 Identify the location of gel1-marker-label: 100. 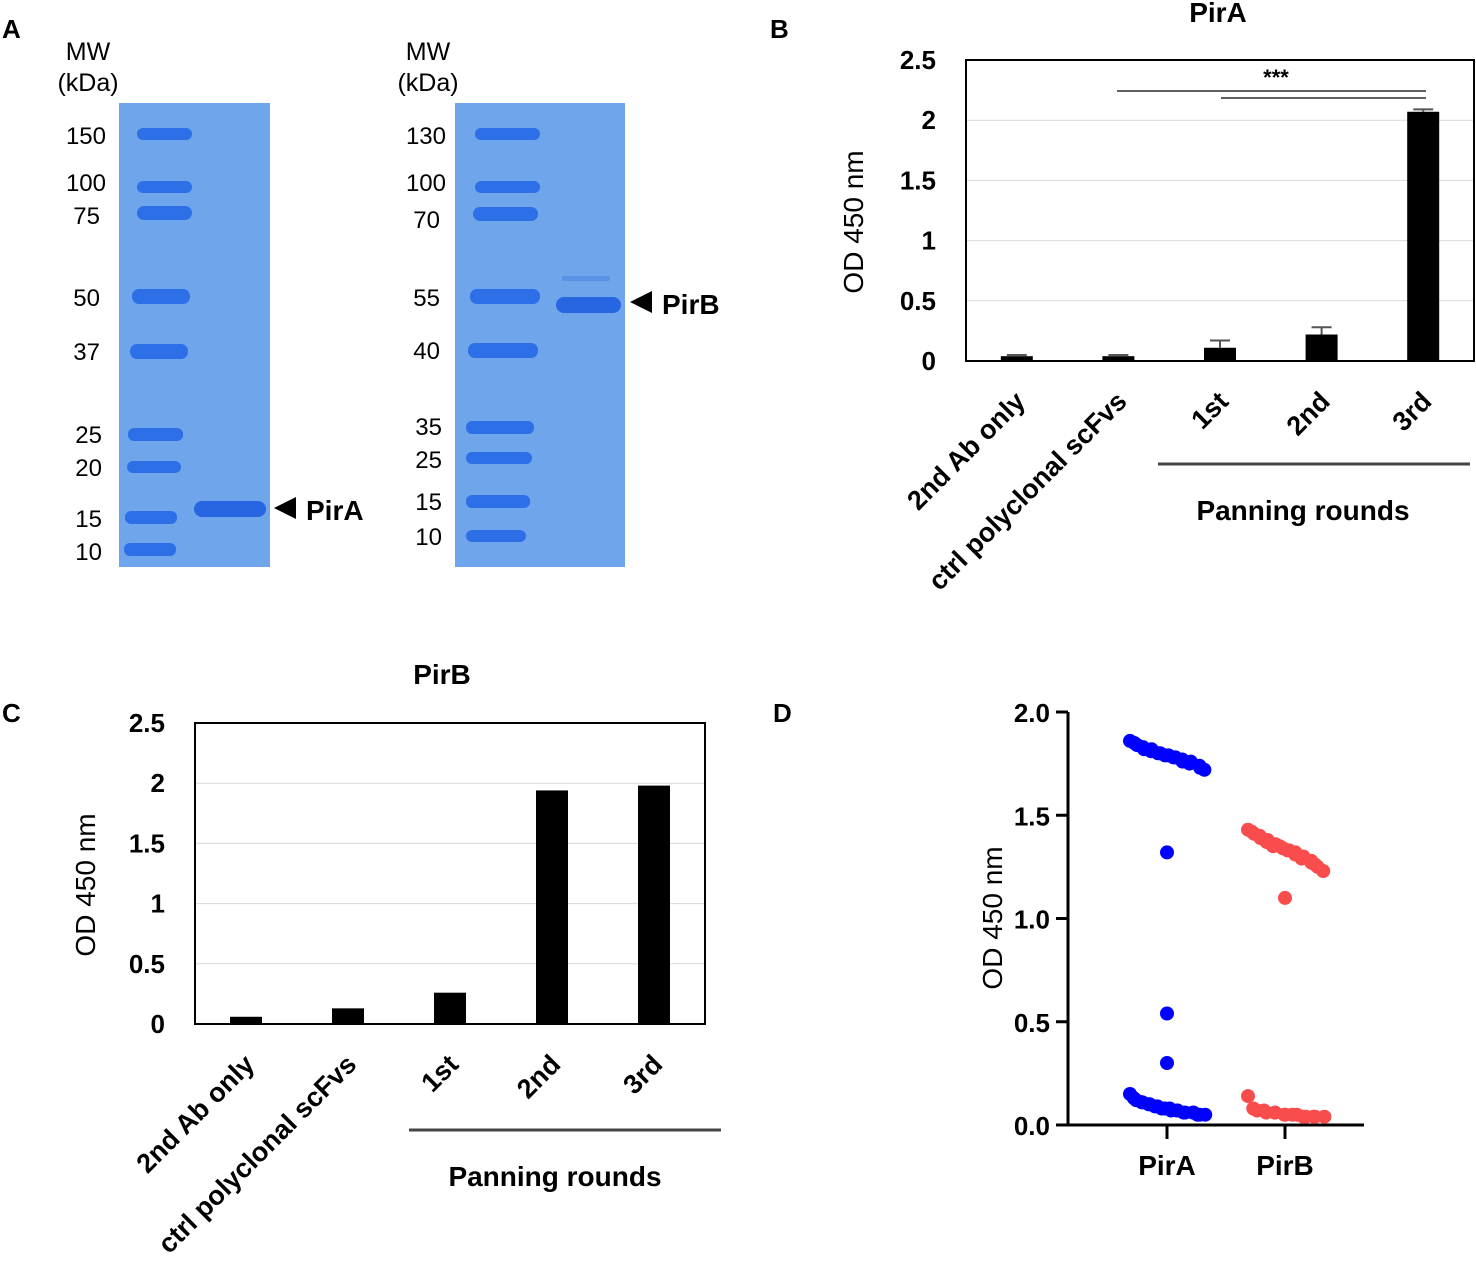
(86, 183).